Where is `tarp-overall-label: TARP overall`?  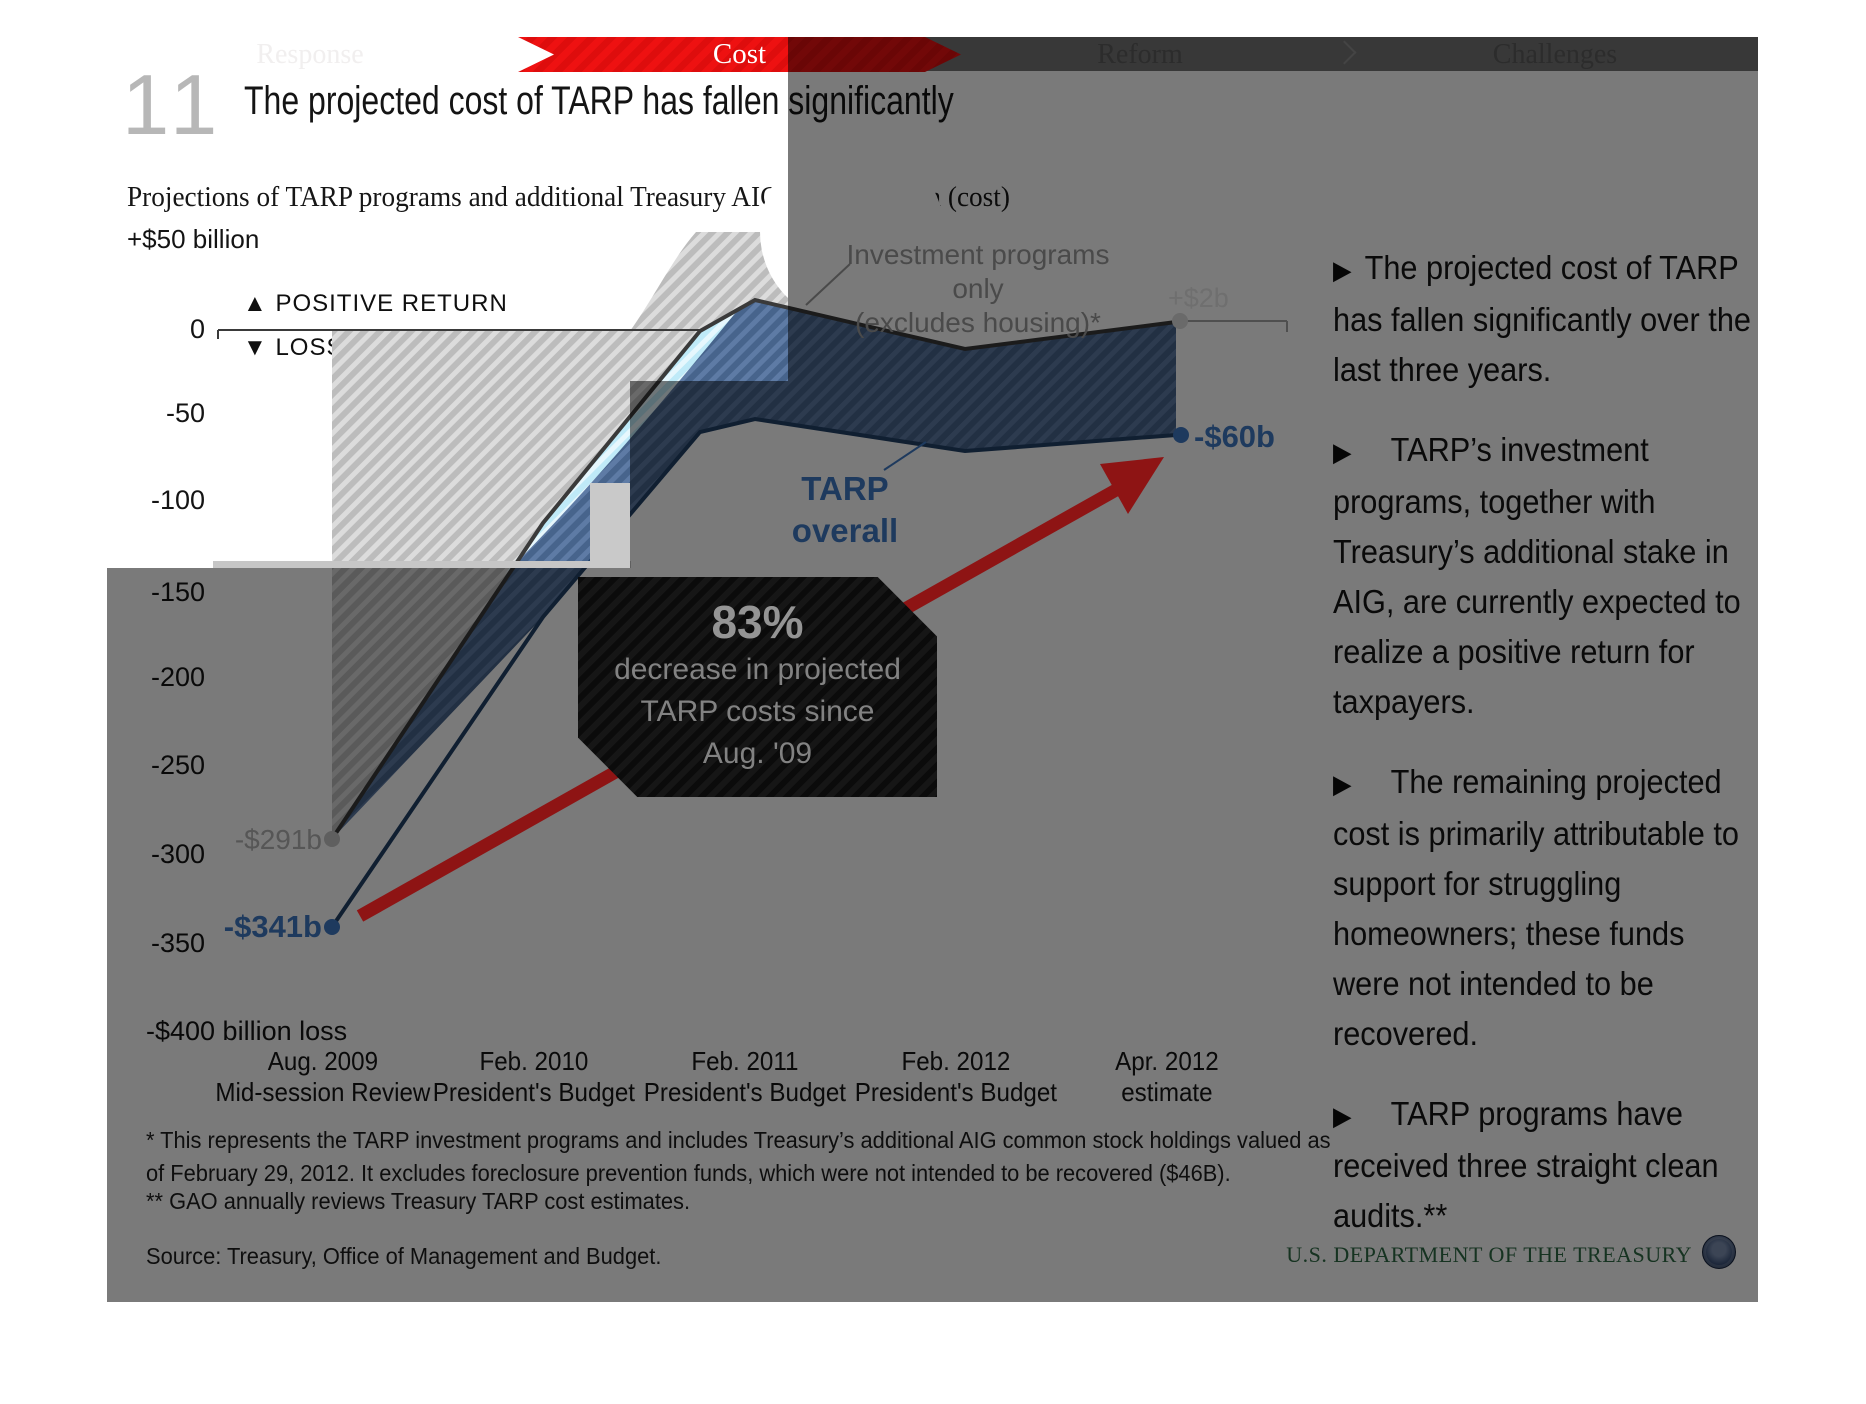
tarp-overall-label: TARP overall is located at coordinates (845, 509).